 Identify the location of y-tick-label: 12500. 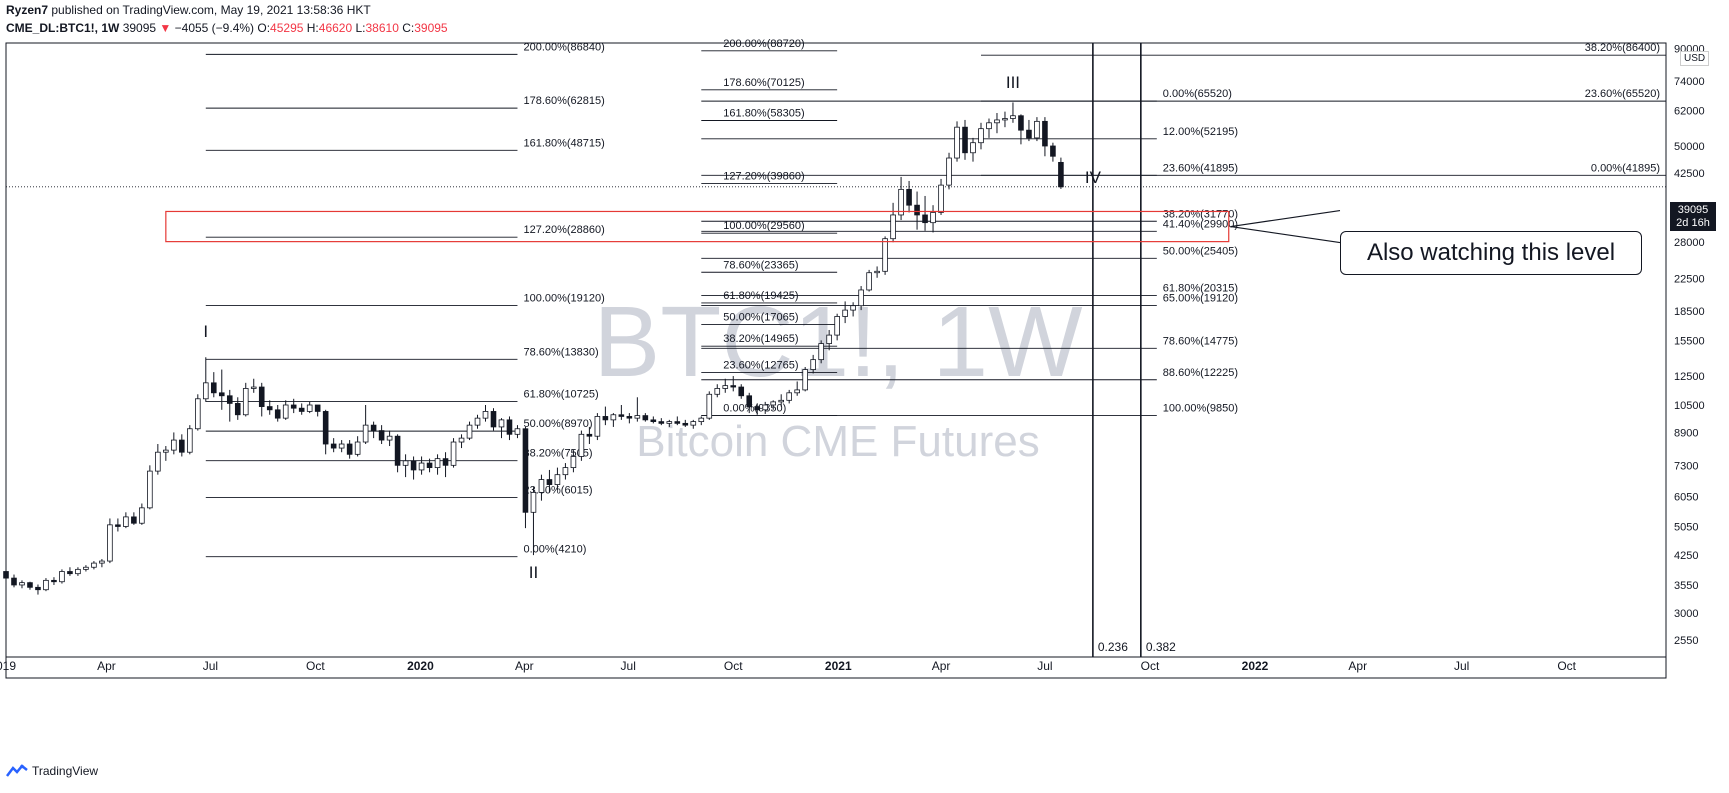
(1689, 377).